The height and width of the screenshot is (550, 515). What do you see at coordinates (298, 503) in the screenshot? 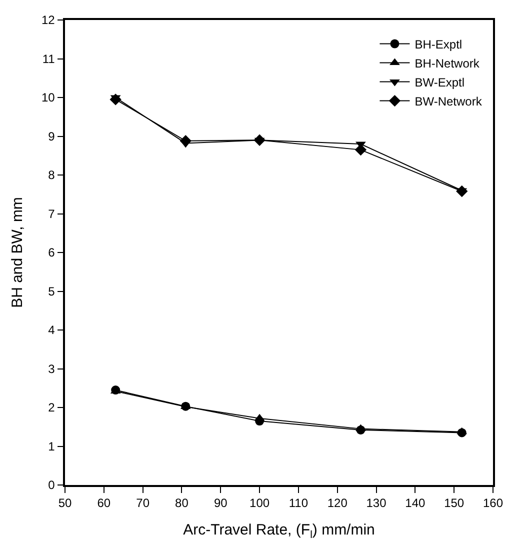
I see `x-tick-label: 110` at bounding box center [298, 503].